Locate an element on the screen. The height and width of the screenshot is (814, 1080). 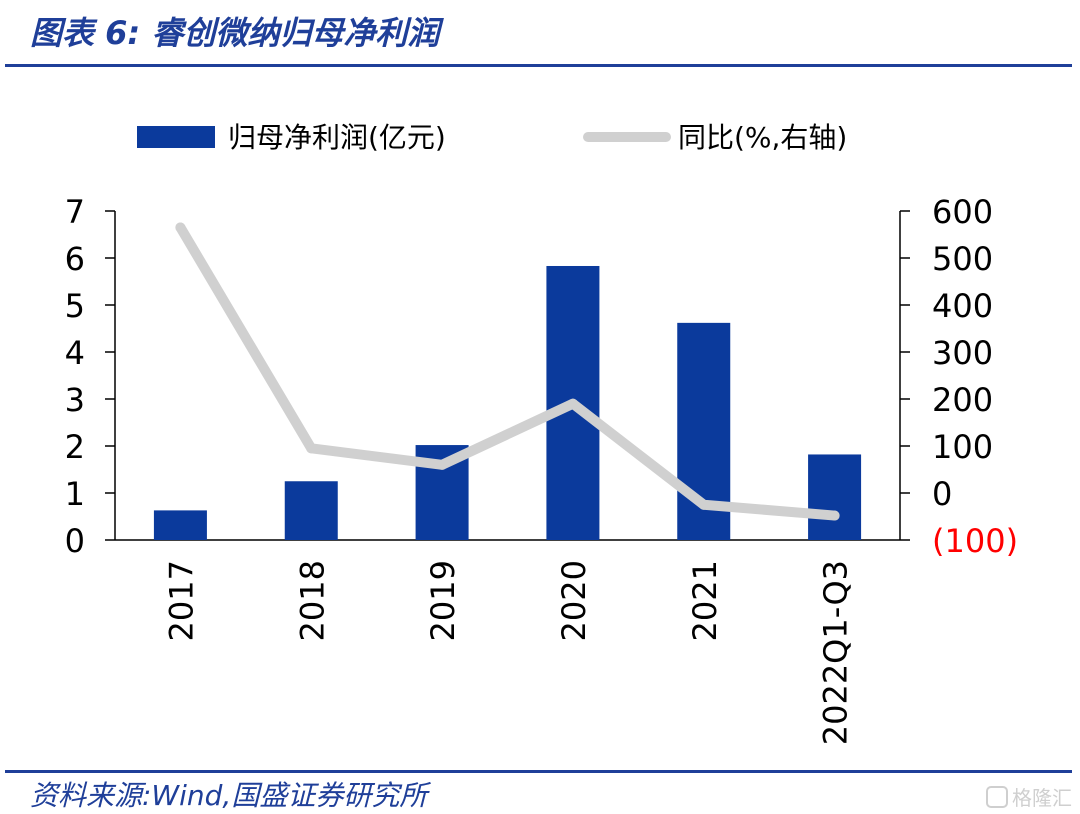
left-axis-ticks: 0 1 2 3 4 5 6 7 is located at coordinates (90, 376).